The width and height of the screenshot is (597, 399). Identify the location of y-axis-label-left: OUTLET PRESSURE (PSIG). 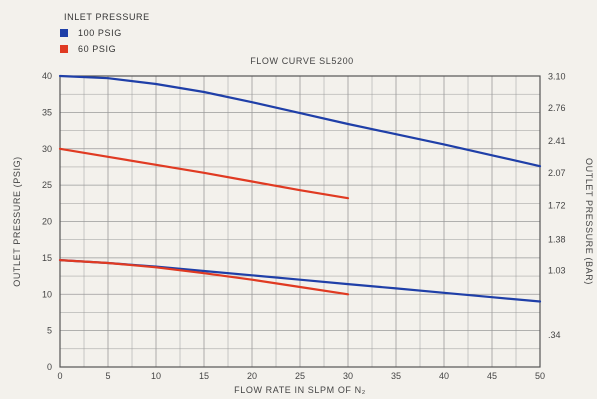
(17, 221).